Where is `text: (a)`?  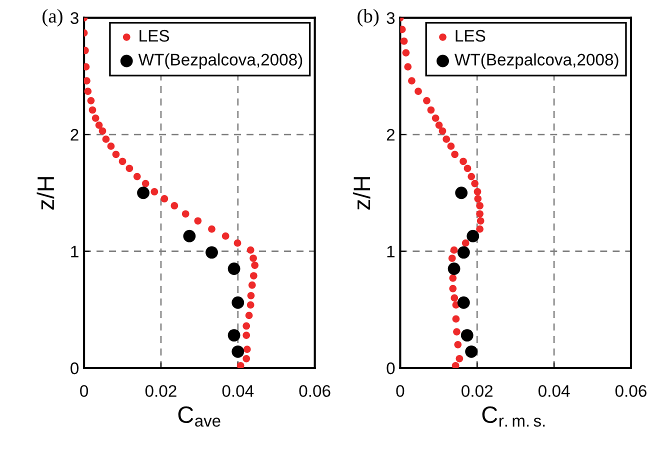 text: (a) is located at coordinates (52, 17).